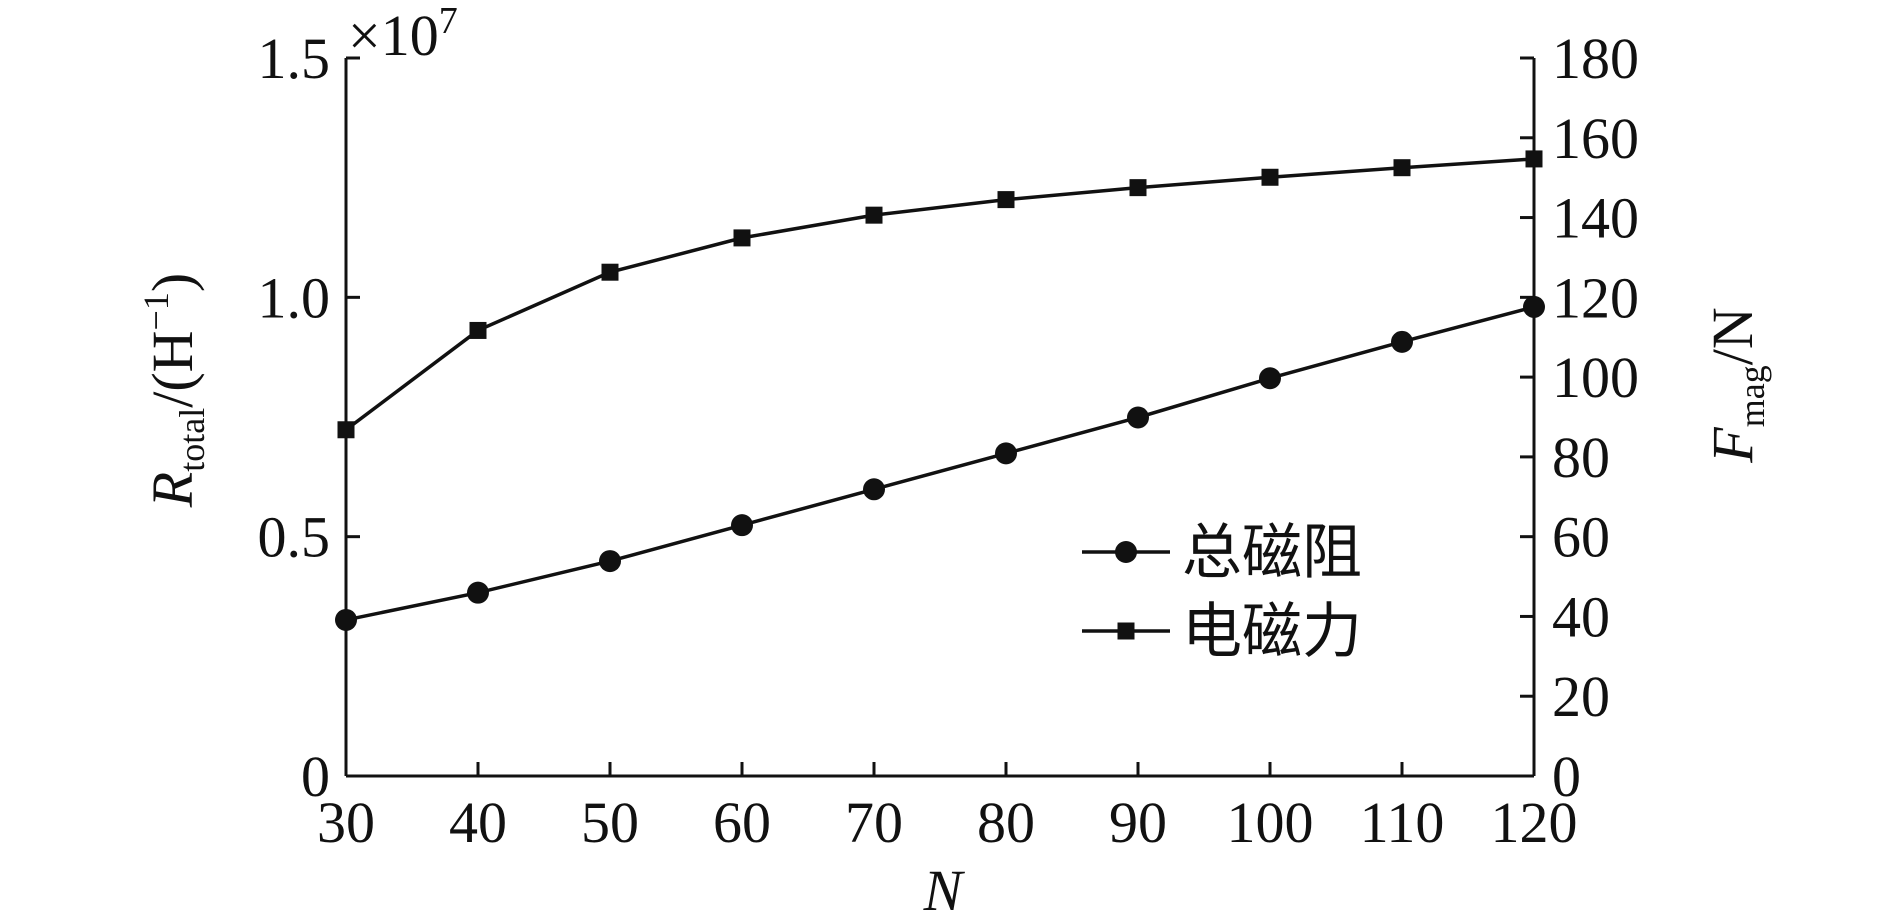 This screenshot has width=1889, height=920. I want to click on left-axis-title-unit: /(H, so click(172, 368).